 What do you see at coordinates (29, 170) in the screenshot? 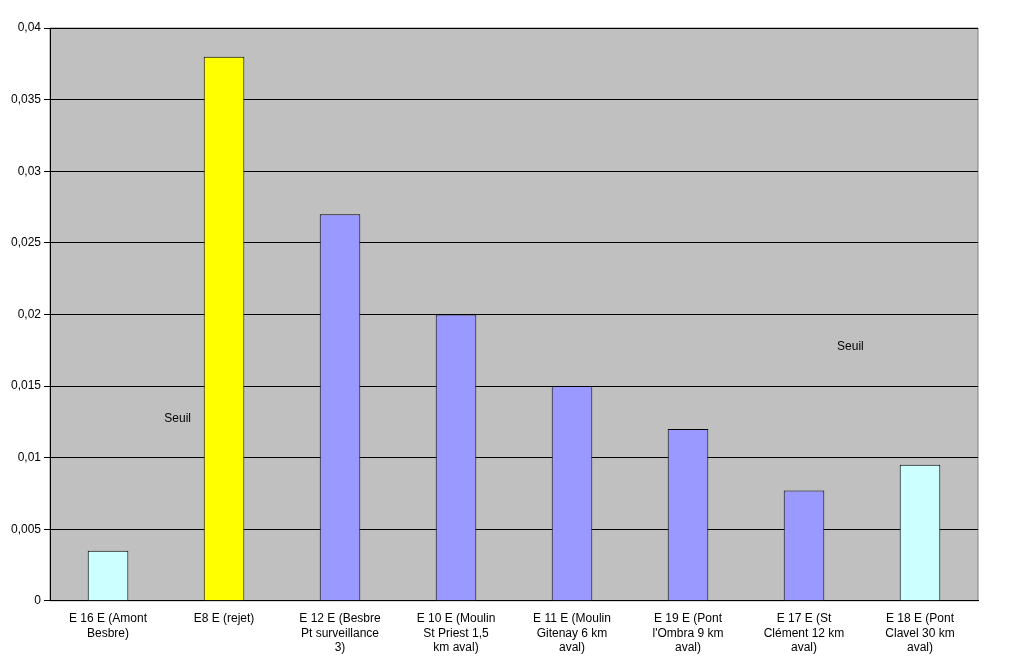
I see `y-tick-label: 0,03` at bounding box center [29, 170].